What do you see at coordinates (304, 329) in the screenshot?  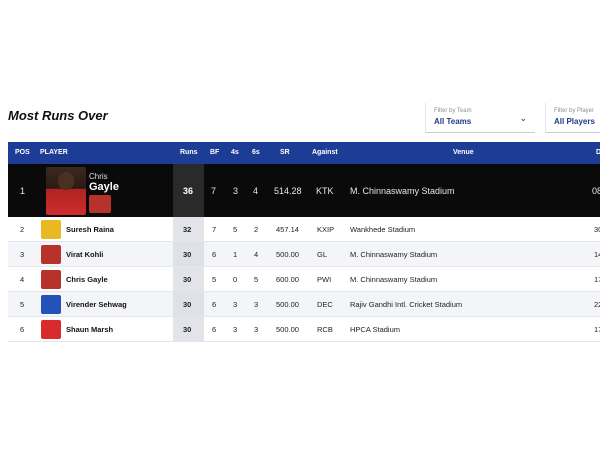 I see `table-row: 6 Shaun Marsh 30 6 3 3 500.00 RCB HPCA Stadium 17` at bounding box center [304, 329].